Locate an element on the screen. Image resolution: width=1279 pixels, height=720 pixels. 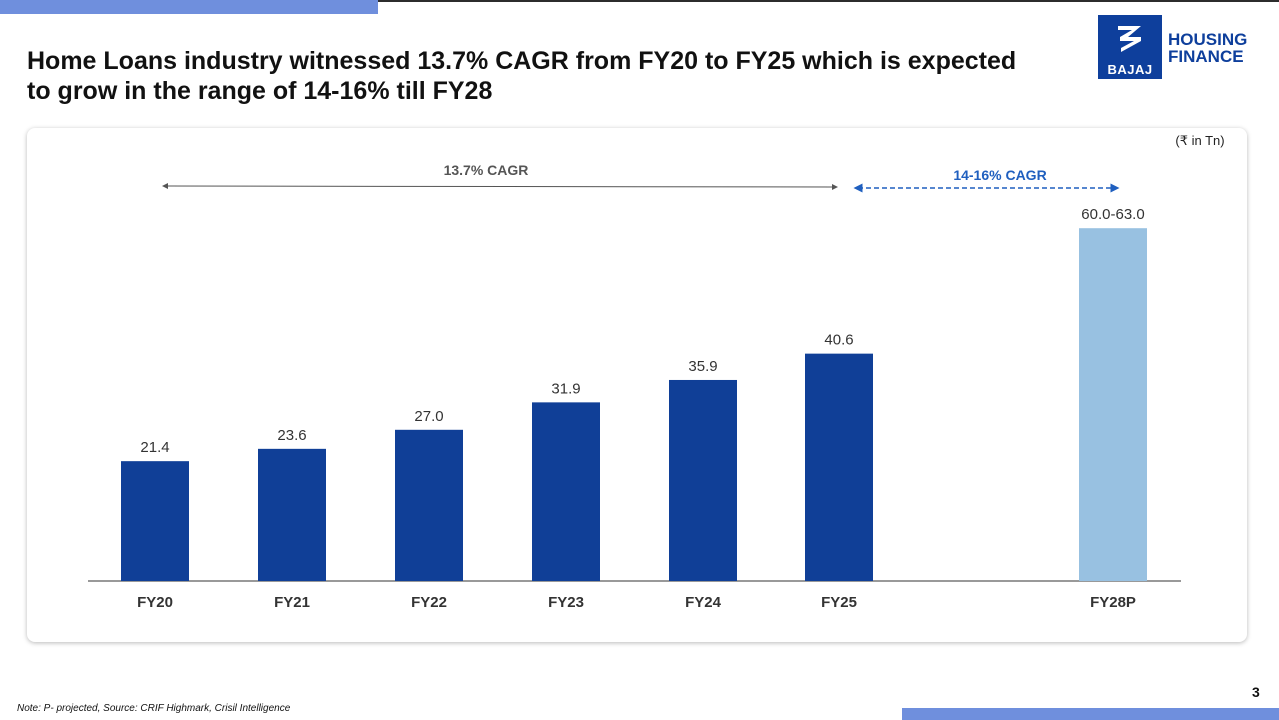
bajaj-housing-finance-logo: BAJAJ HOUSING FINANCE is located at coordinates (1184, 47).